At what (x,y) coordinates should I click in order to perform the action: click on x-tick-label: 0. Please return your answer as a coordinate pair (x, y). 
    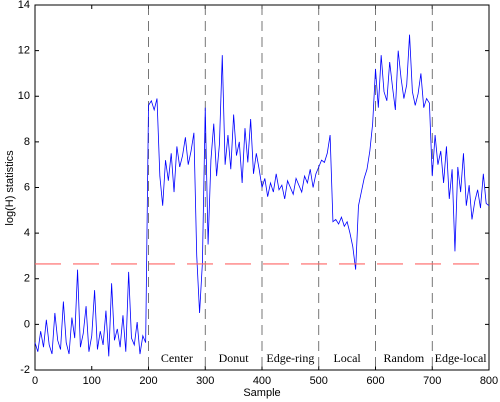
    Looking at the image, I should click on (35, 381).